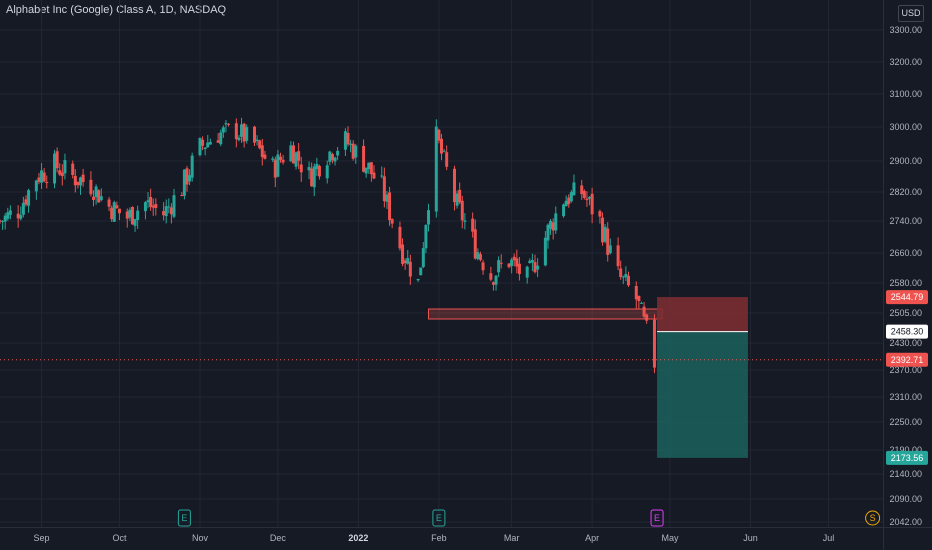 This screenshot has height=550, width=932. I want to click on upcoming-earnings-icon, so click(657, 518).